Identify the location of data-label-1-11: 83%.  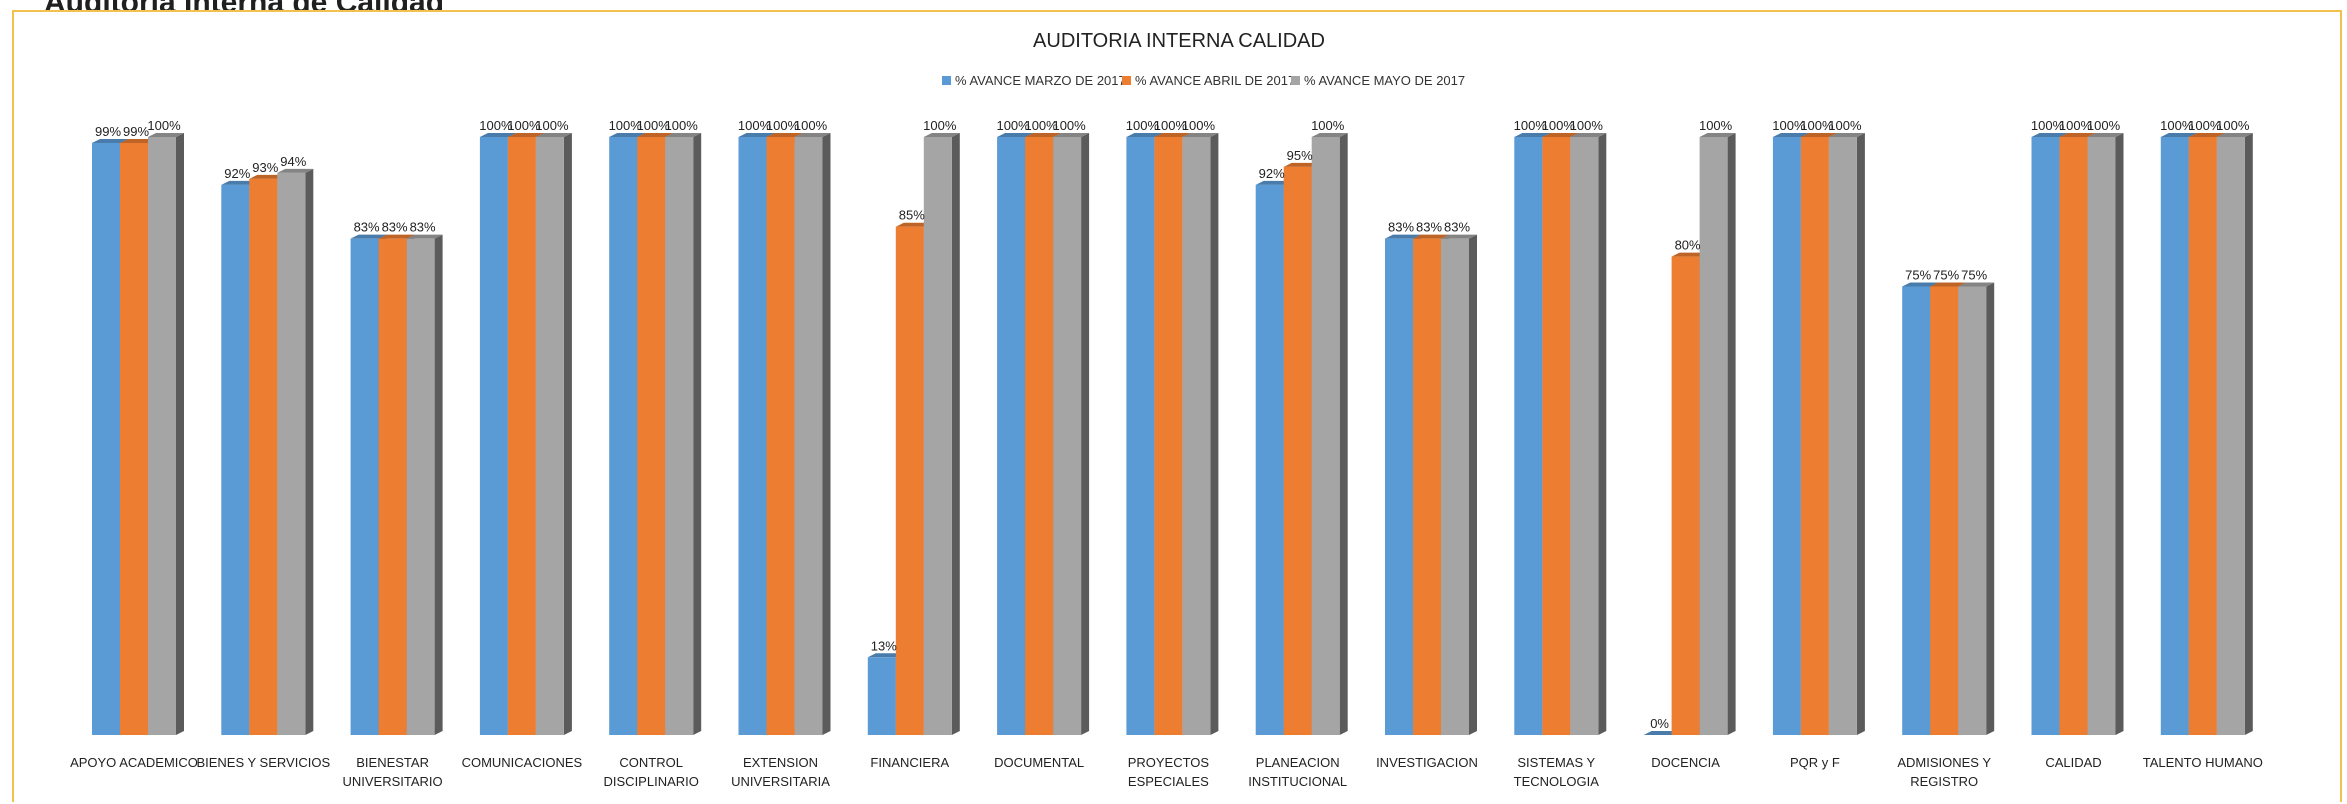
(1401, 227).